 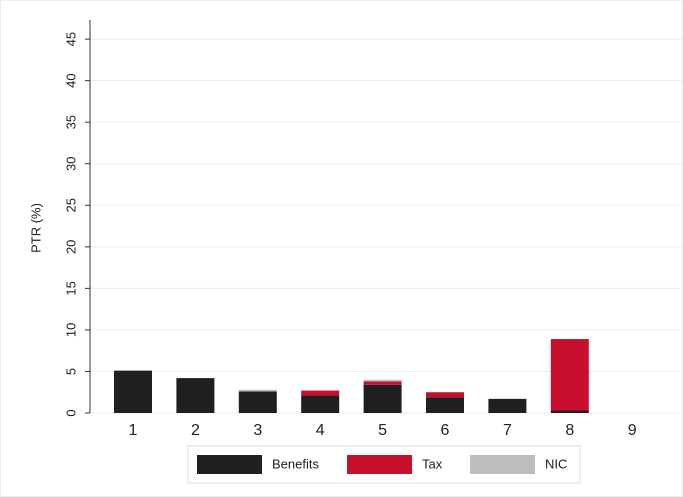 What do you see at coordinates (70, 288) in the screenshot?
I see `y-tick-label: 15` at bounding box center [70, 288].